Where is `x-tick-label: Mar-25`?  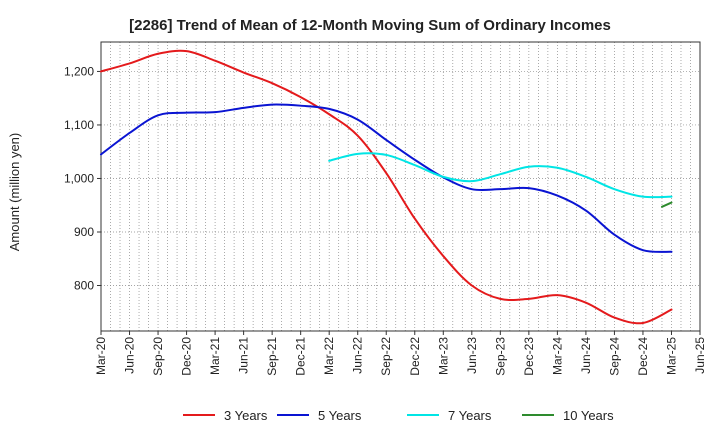
x-tick-label: Mar-25 is located at coordinates (671, 356).